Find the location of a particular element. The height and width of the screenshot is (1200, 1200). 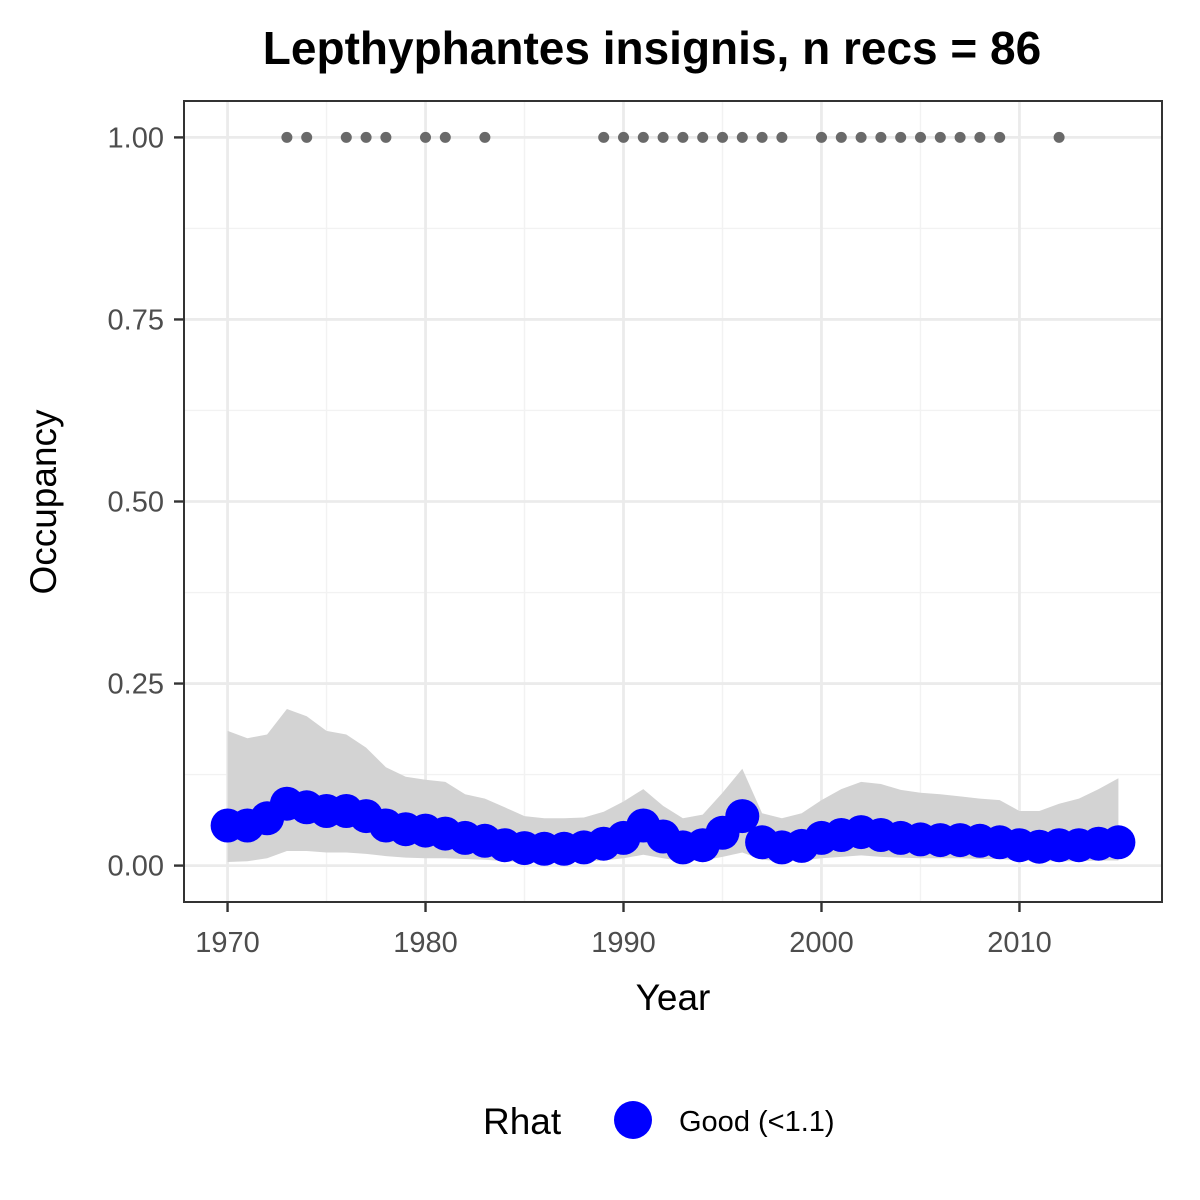

y-tick-label: 0.50 is located at coordinates (136, 503).